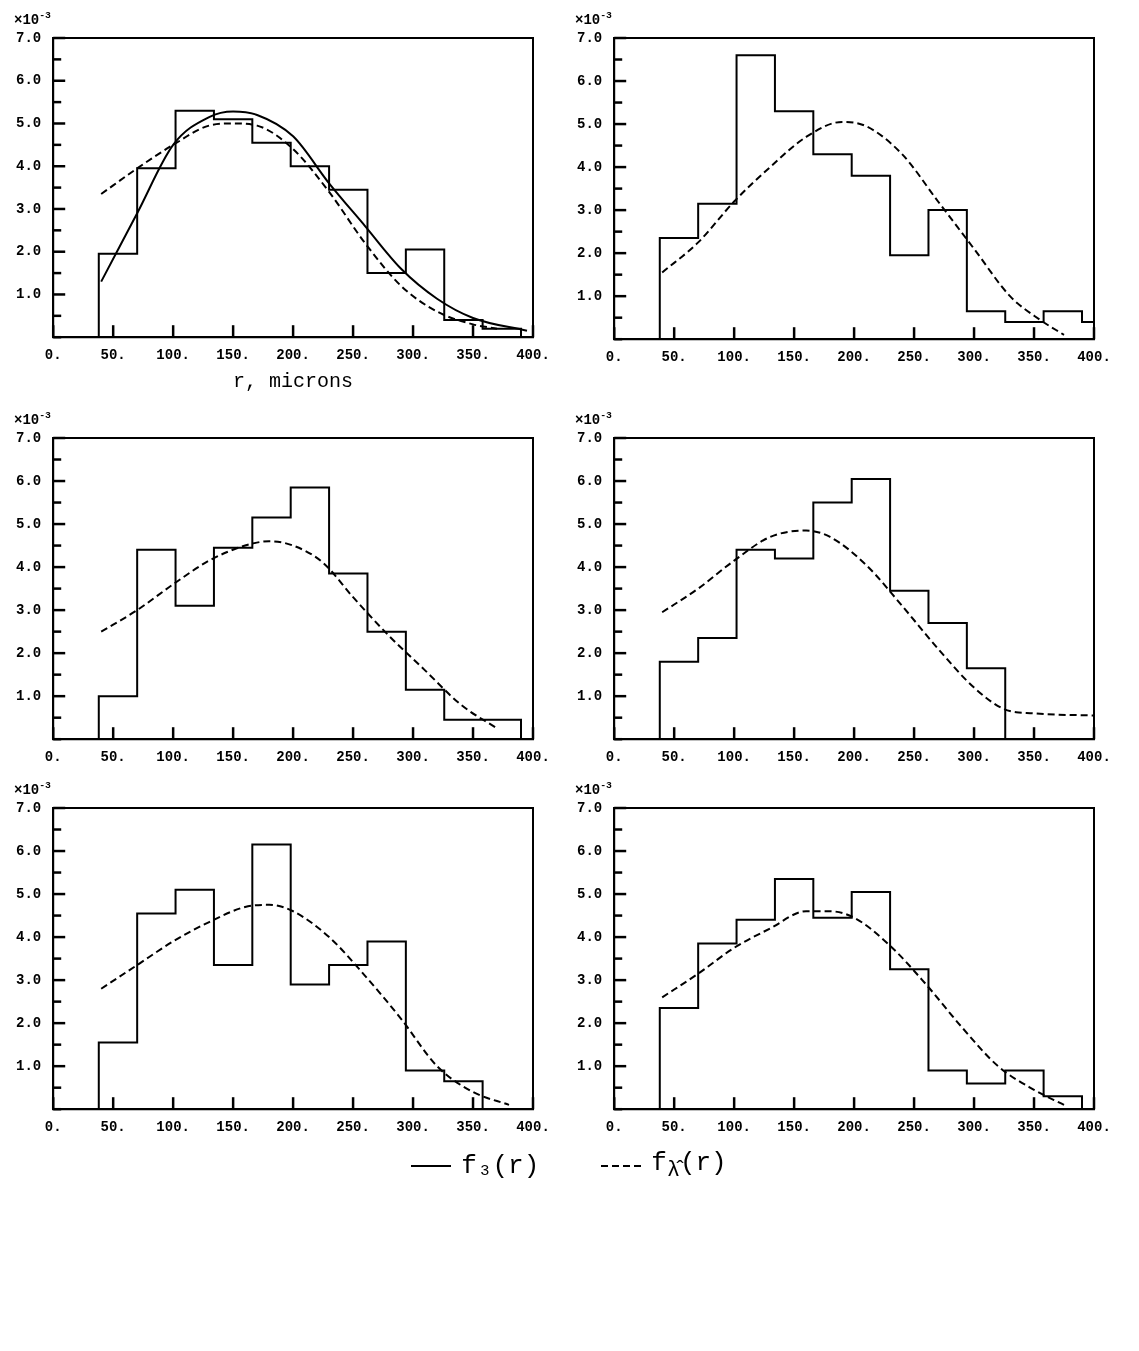 The image size is (1139, 1351). Describe the element at coordinates (689, 1166) in the screenshot. I see `legend-label: f$_{λ̂}$(r)` at that location.